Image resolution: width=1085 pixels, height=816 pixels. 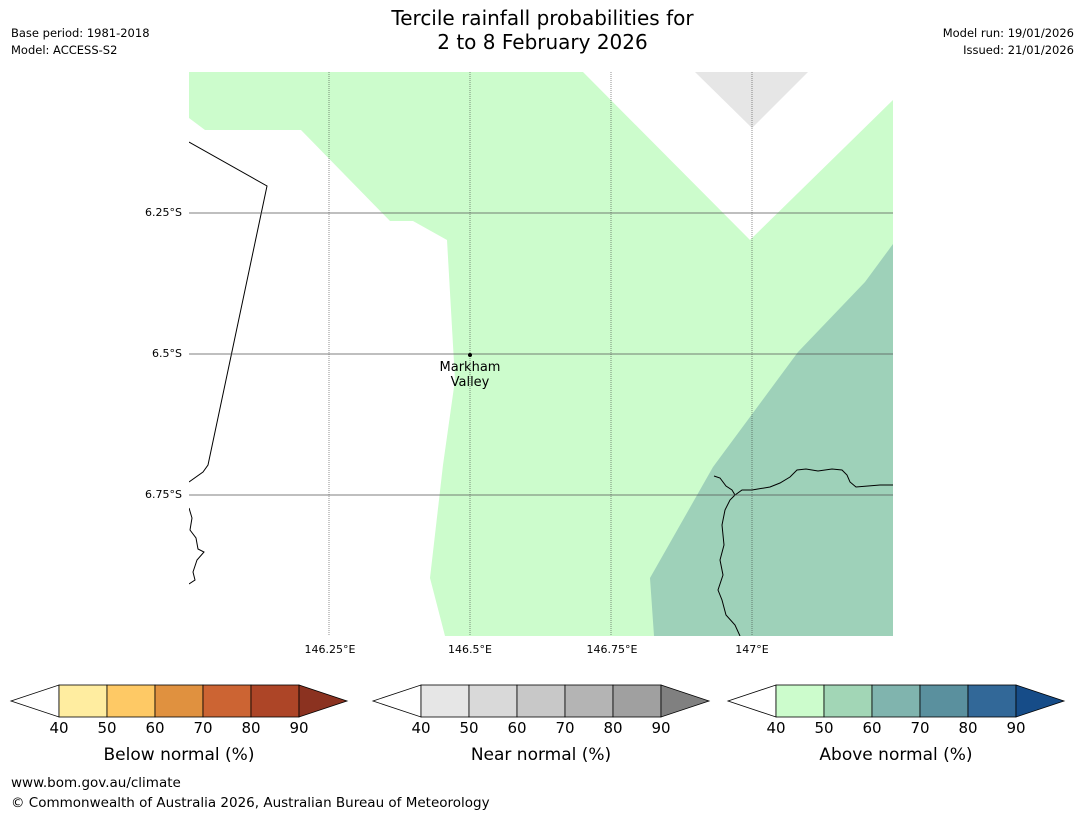 I want to click on lat-label-6-25: 6.25°S, so click(x=163, y=212).